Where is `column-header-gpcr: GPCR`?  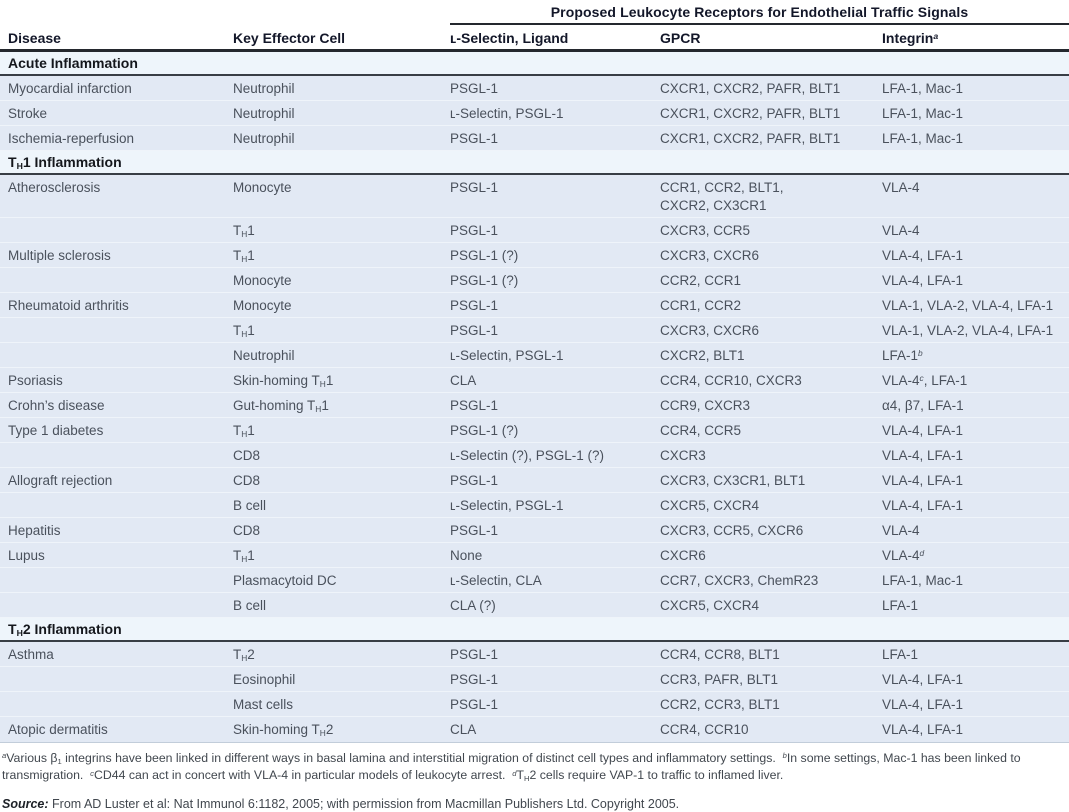
column-header-gpcr: GPCR is located at coordinates (680, 38).